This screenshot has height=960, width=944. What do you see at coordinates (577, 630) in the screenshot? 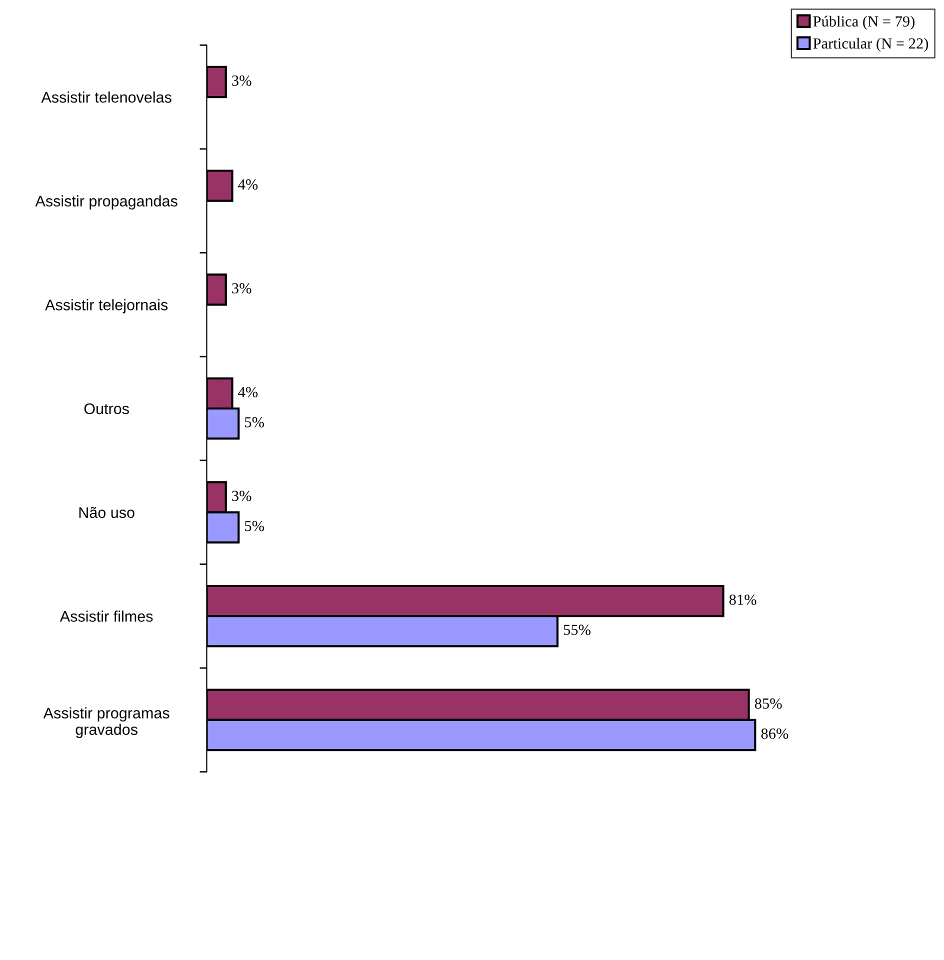
I see `data-label: 55%` at bounding box center [577, 630].